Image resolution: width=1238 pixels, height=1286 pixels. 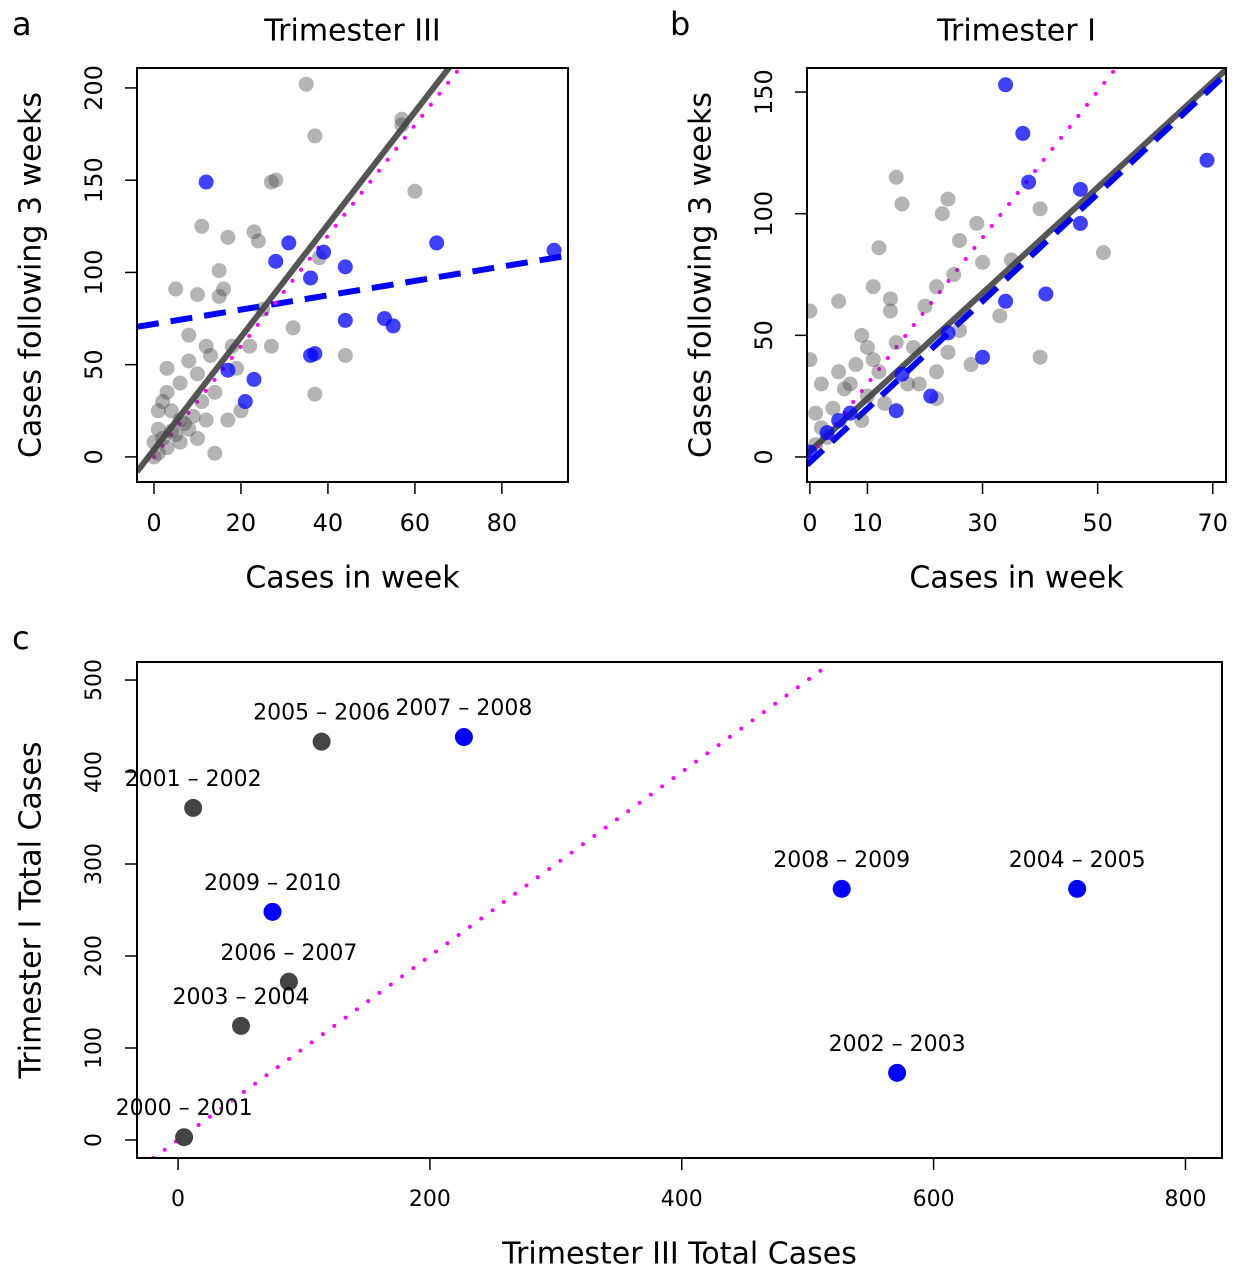 What do you see at coordinates (153, 523) in the screenshot?
I see `x-tick-label: 0` at bounding box center [153, 523].